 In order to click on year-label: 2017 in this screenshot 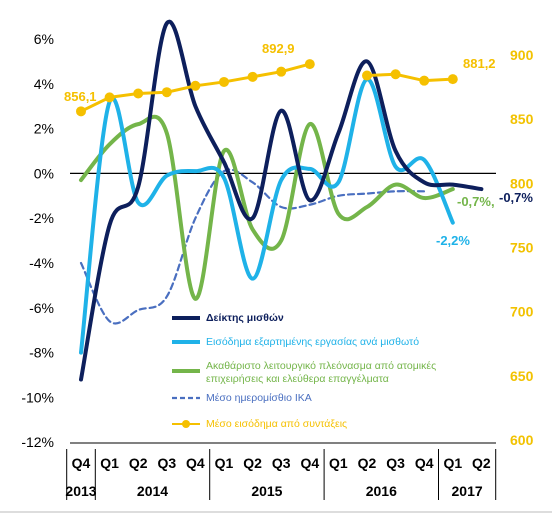, I will do `click(467, 491)`.